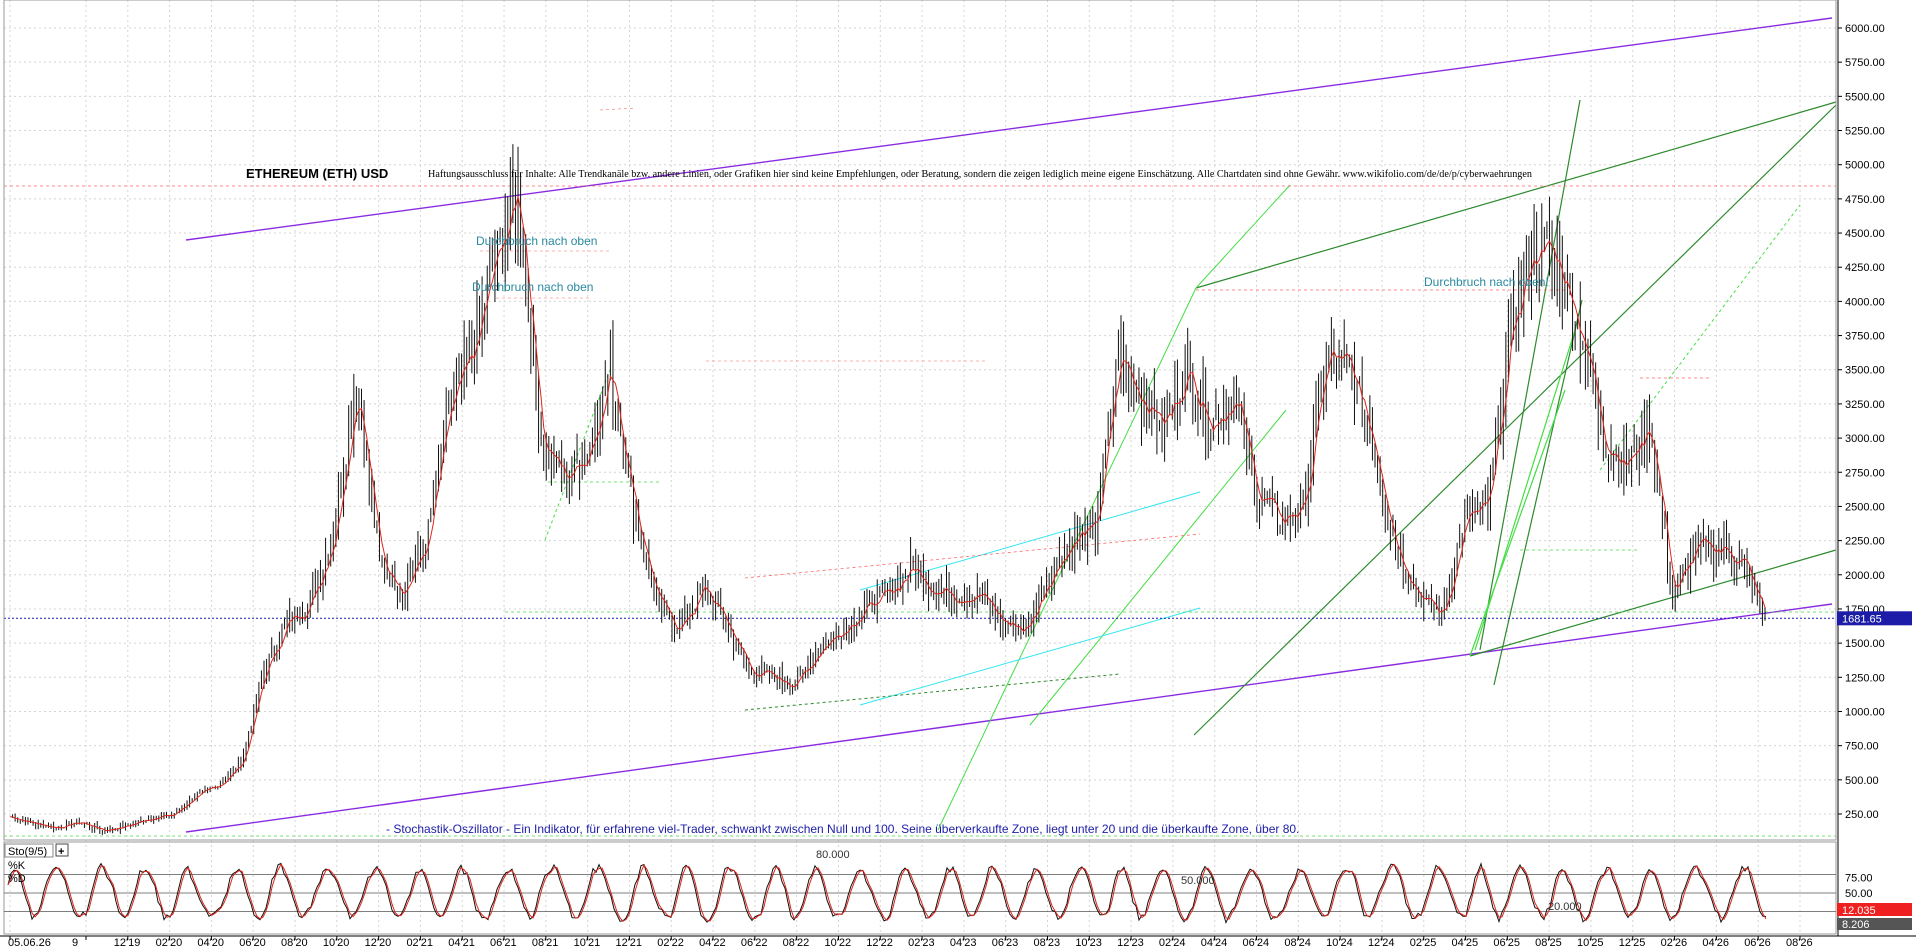 The image size is (1916, 948). I want to click on stochastic-level-50: 50.000, so click(1198, 881).